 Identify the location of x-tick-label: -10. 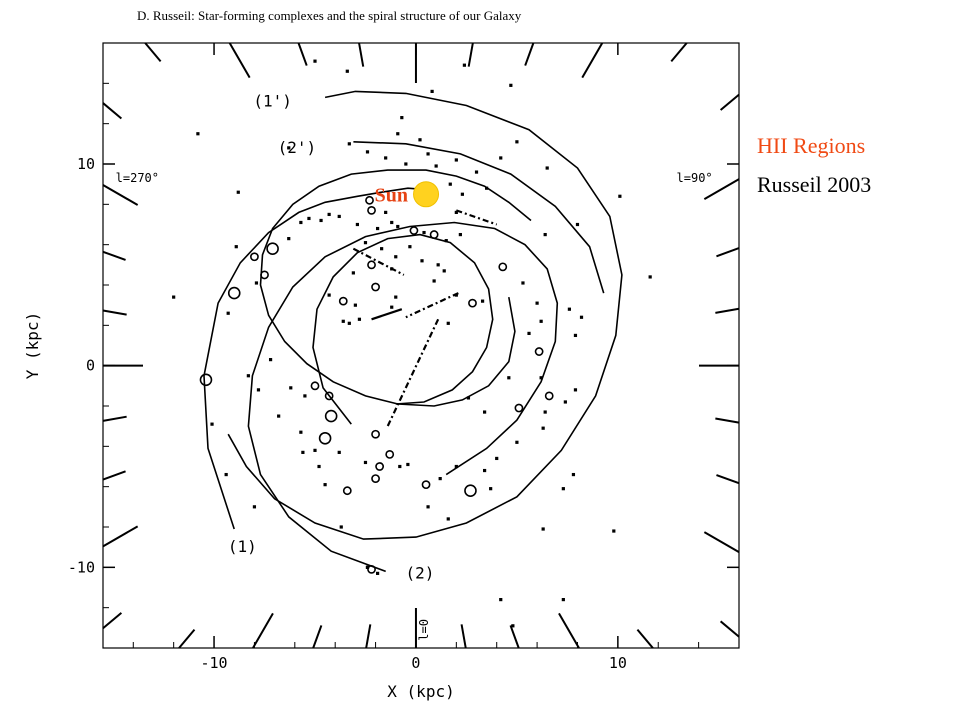
(214, 663).